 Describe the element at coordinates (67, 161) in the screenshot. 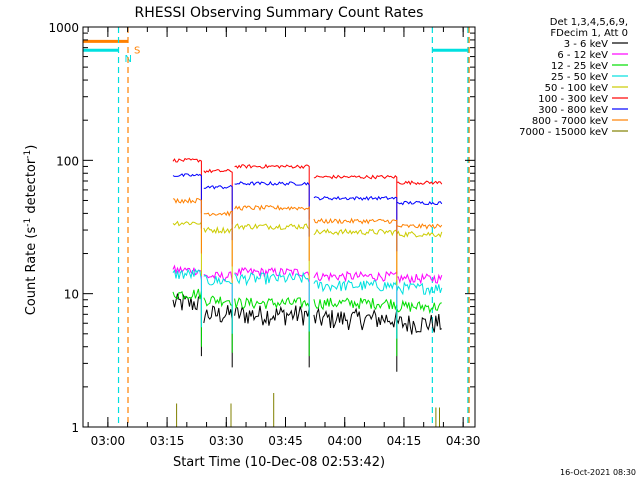

I see `y-tick-label: 100` at that location.